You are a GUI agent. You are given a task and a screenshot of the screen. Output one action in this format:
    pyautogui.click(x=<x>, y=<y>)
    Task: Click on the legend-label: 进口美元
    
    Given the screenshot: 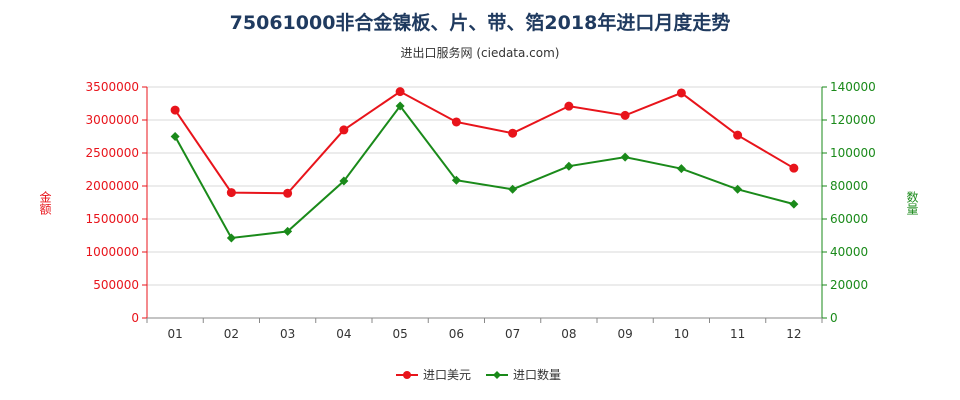 What is the action you would take?
    pyautogui.click(x=447, y=375)
    